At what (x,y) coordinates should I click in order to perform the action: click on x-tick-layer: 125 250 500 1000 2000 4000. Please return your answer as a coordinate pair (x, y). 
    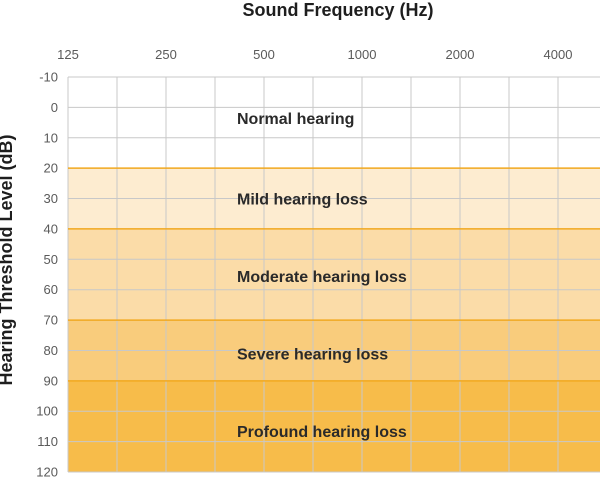
    Looking at the image, I should click on (314, 54).